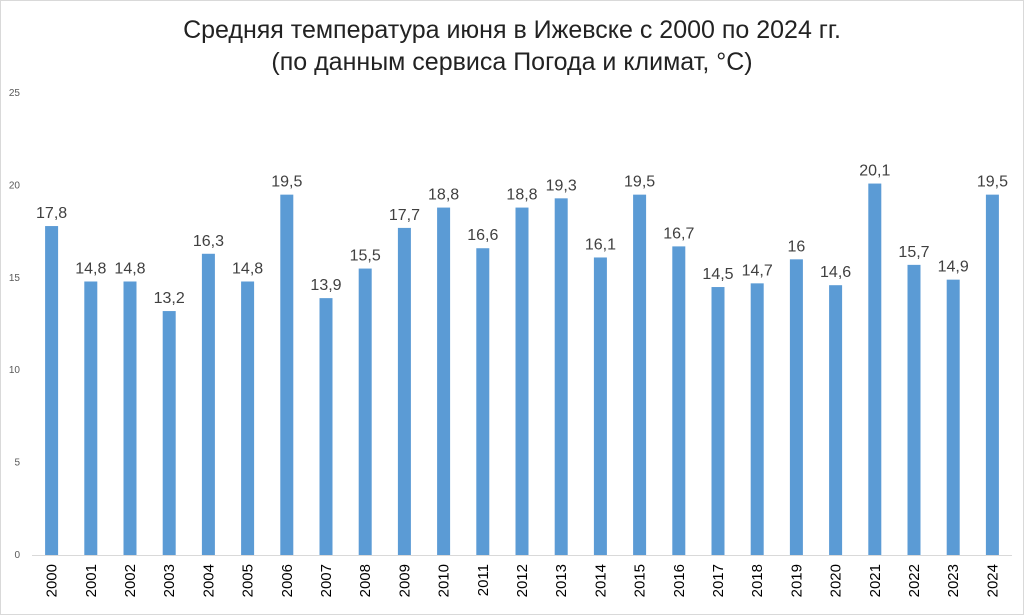 The height and width of the screenshot is (615, 1024). What do you see at coordinates (248, 580) in the screenshot?
I see `x-tick-label: 2005` at bounding box center [248, 580].